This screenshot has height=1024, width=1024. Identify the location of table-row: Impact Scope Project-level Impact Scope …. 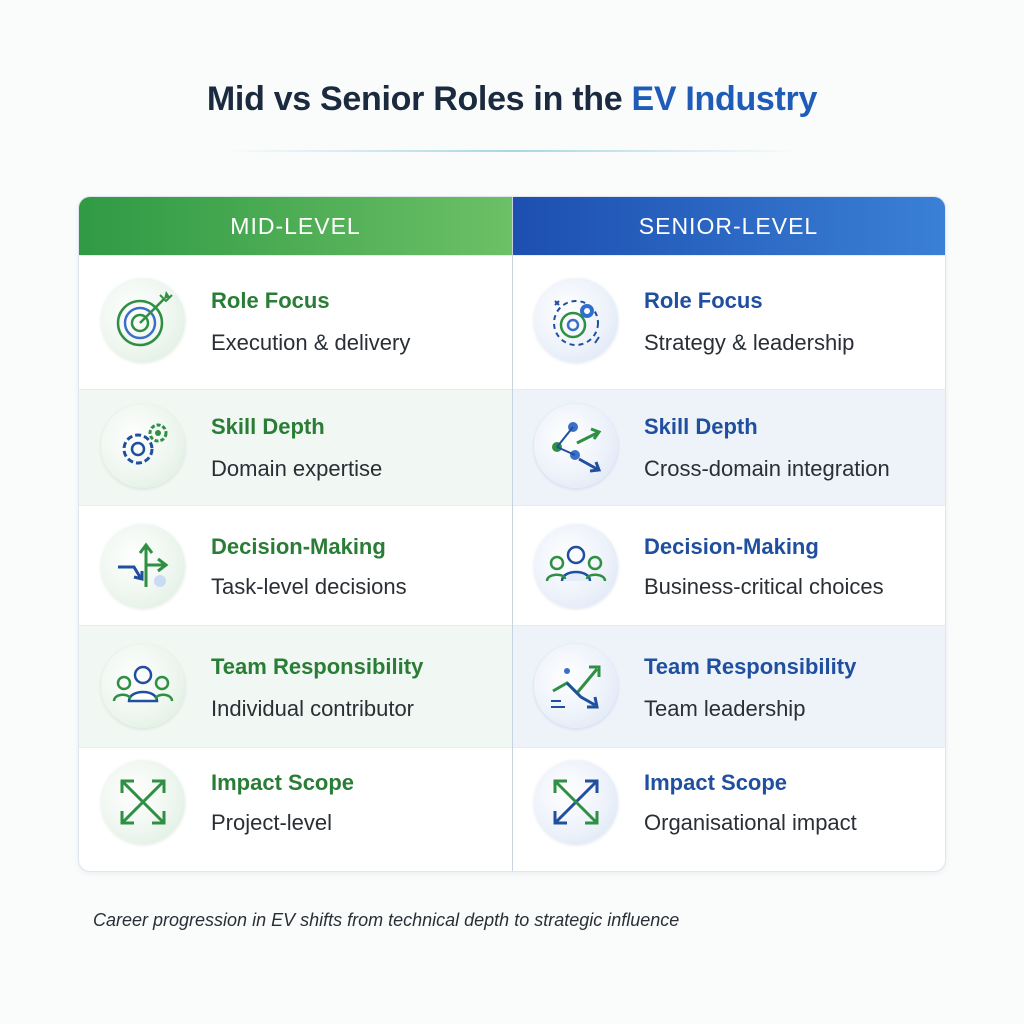
(512, 809).